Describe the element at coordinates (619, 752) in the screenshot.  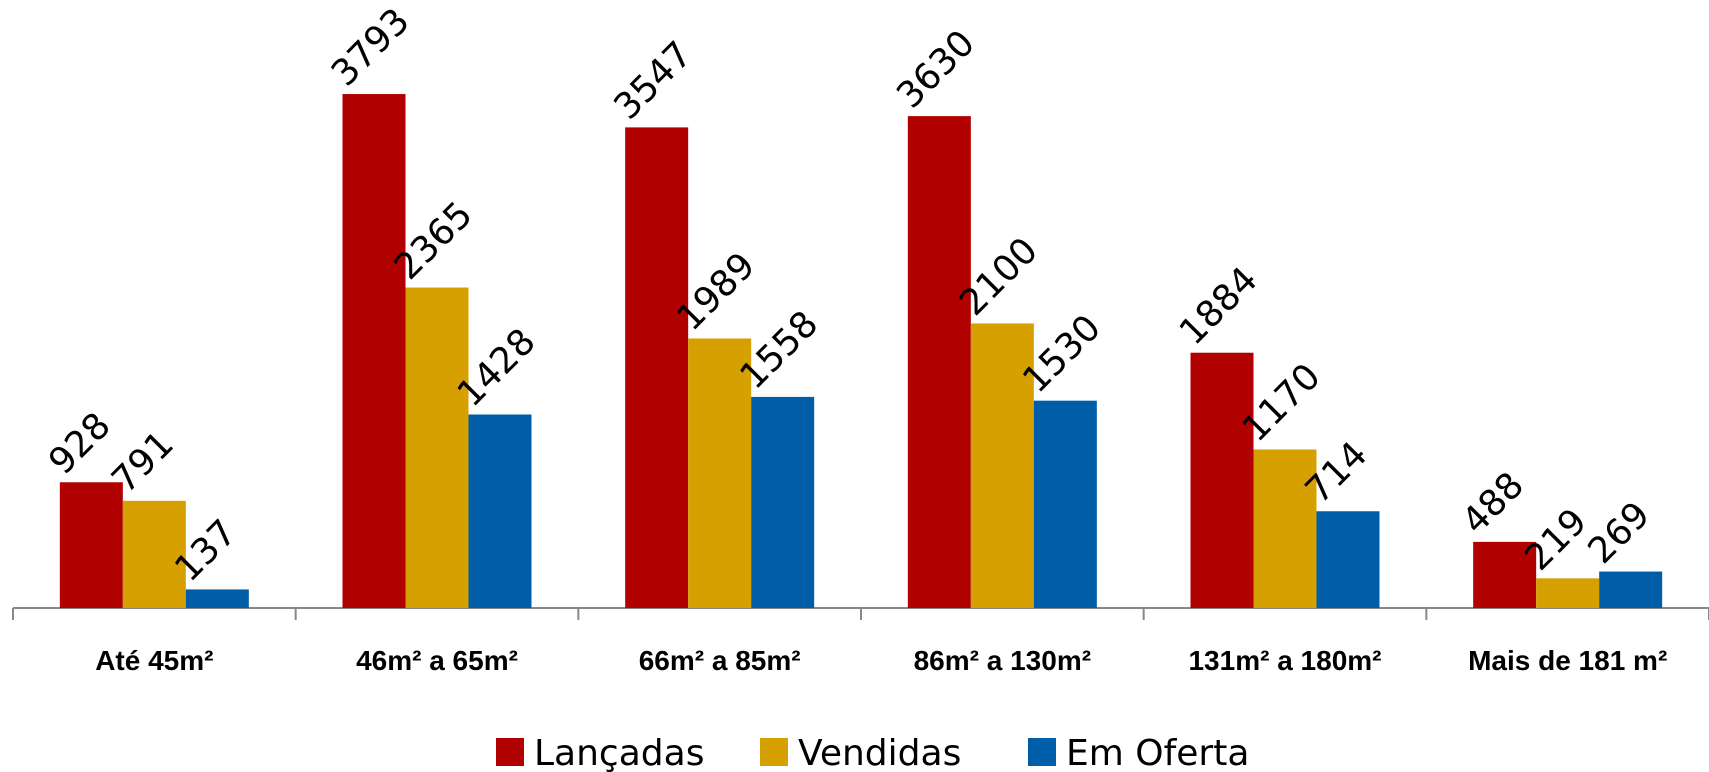
I see `legend-label: Lançadas` at that location.